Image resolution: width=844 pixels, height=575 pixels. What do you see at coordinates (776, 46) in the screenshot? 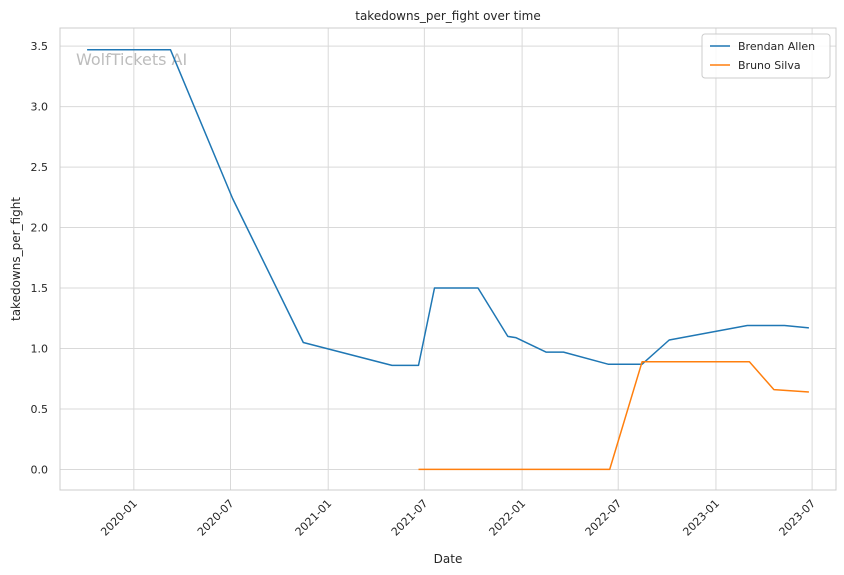
I see `legend-label: Brendan Allen` at bounding box center [776, 46].